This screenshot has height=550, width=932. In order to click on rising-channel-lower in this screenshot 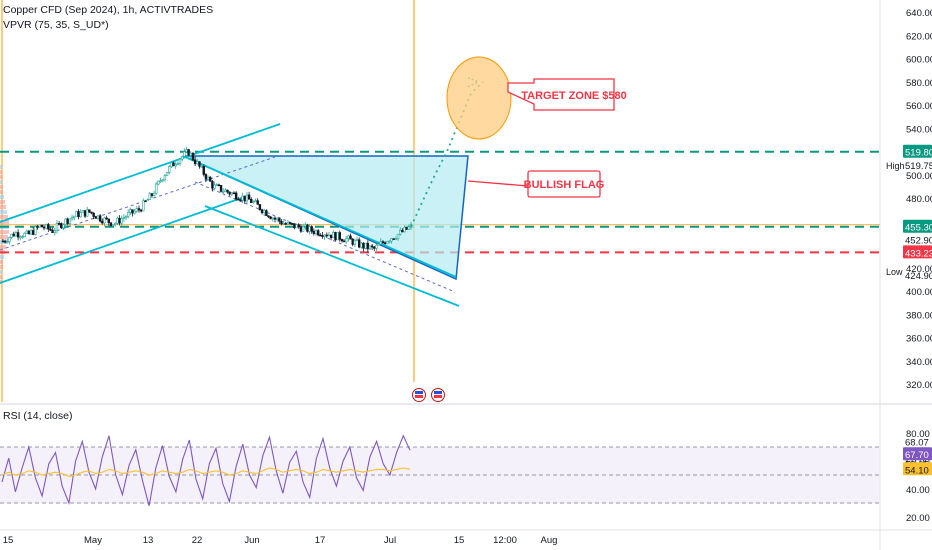, I will do `click(125, 239)`.